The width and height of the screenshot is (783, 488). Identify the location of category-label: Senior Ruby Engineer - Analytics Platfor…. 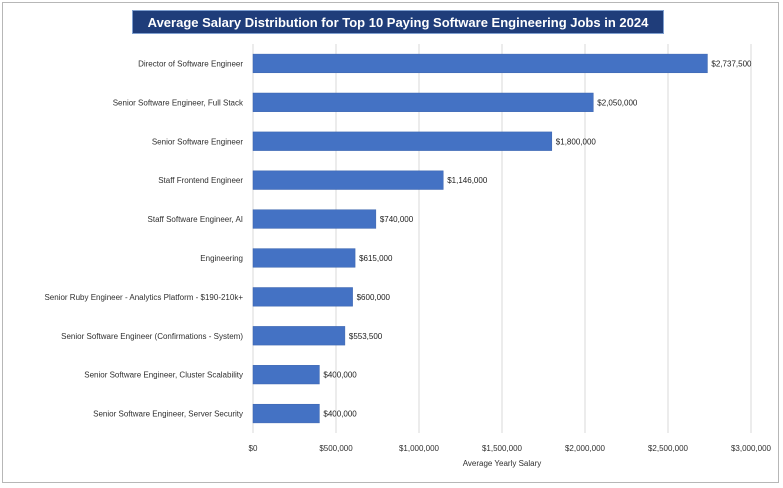
(143, 297).